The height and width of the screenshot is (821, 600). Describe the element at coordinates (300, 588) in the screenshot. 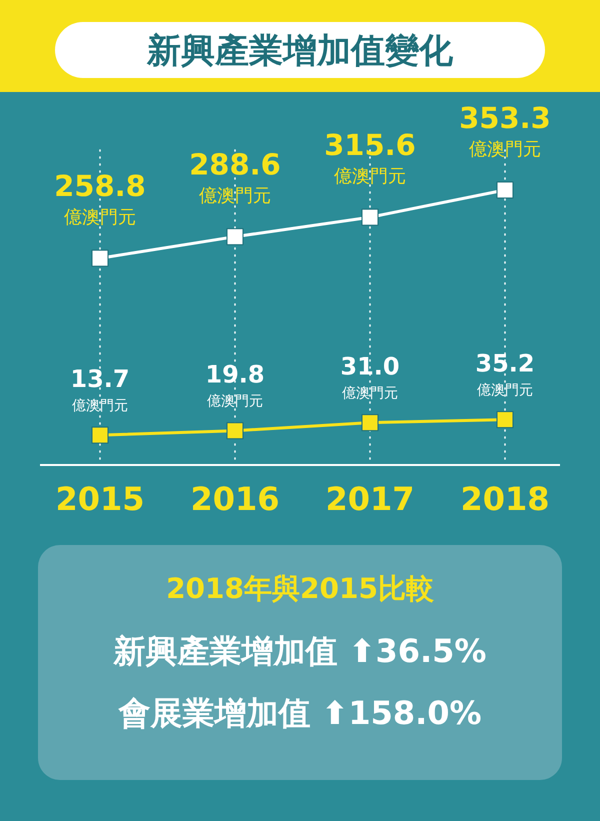

I see `text: 2018年與2015比較` at that location.